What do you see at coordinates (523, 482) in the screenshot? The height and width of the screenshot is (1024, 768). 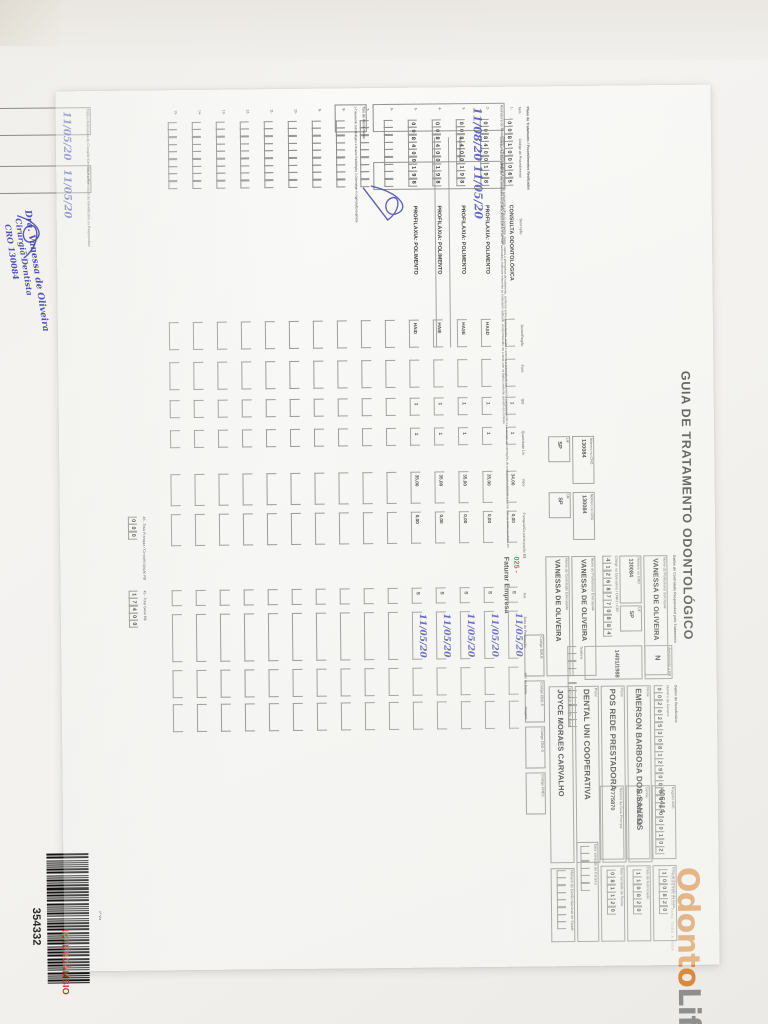 I see `col-header-valor: Valor` at bounding box center [523, 482].